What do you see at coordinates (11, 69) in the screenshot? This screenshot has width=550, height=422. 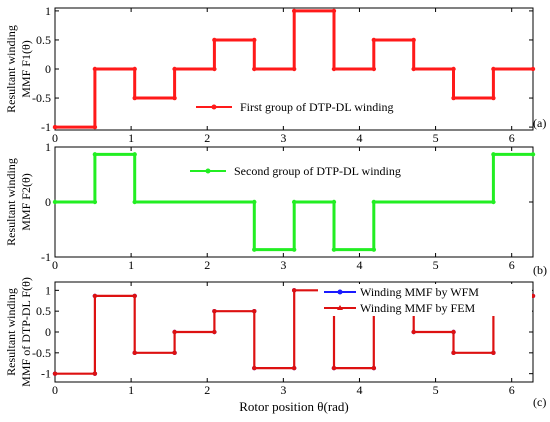 I see `panel-a-ylabel-1: Resultant winding` at bounding box center [11, 69].